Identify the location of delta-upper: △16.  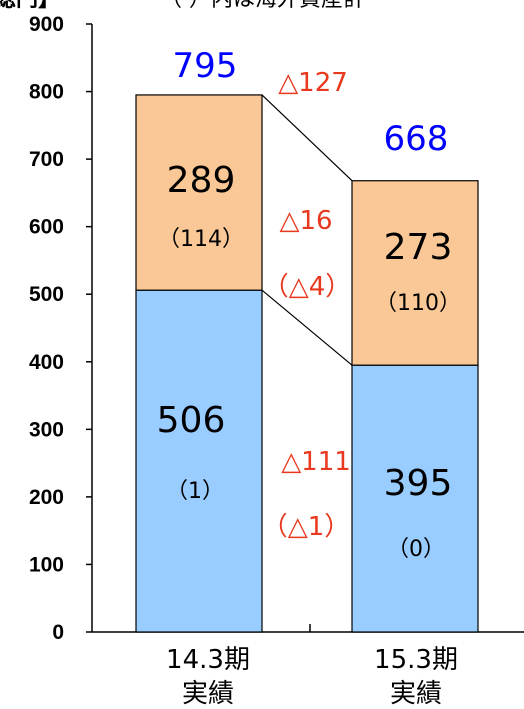
(305, 221).